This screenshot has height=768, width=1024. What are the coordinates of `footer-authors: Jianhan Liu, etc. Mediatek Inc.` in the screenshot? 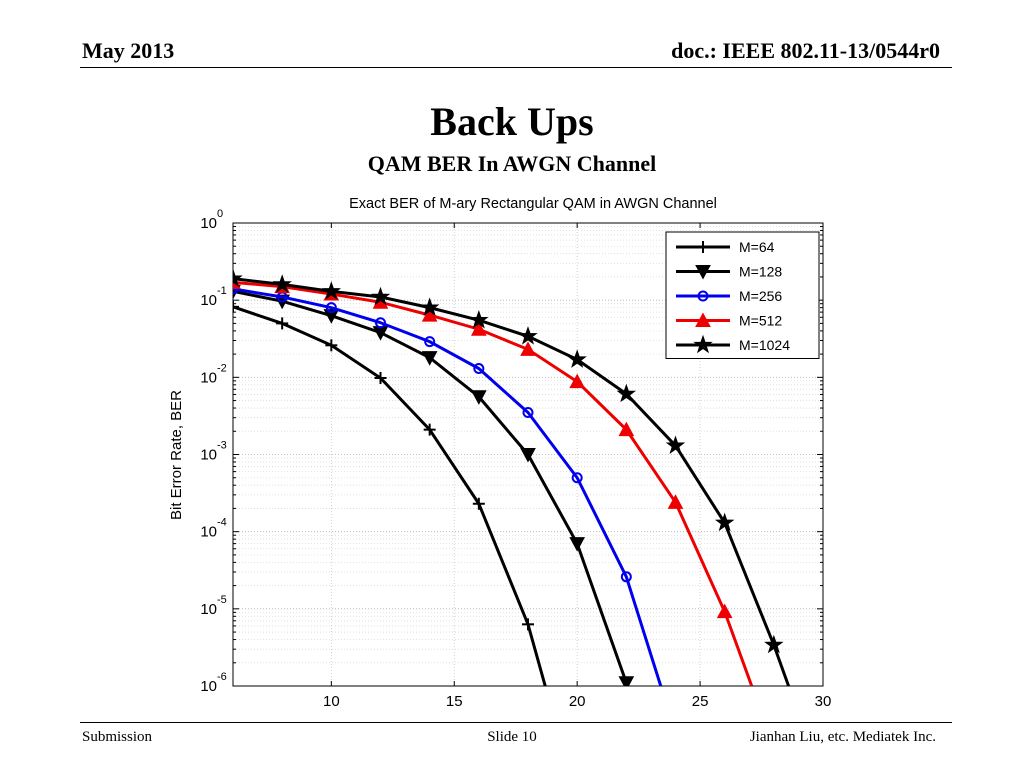 It's located at (842, 737).